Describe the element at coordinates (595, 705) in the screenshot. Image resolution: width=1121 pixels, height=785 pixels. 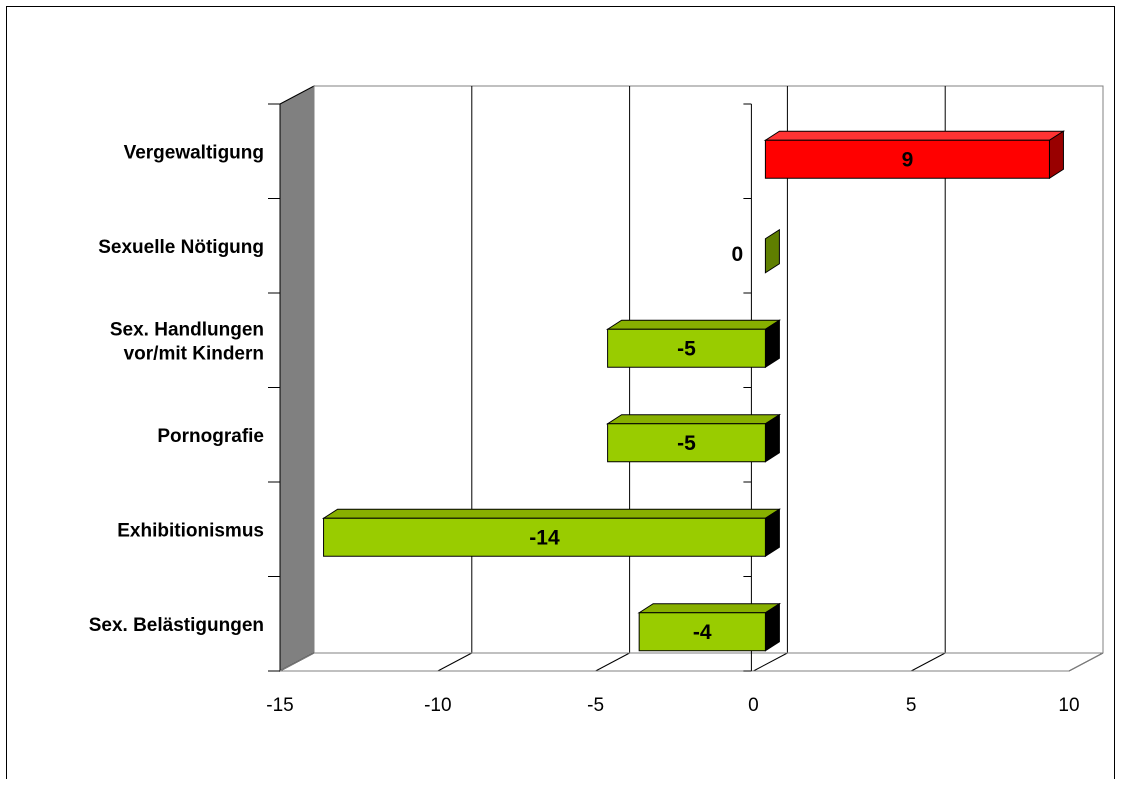
I see `x-tick-label: -5` at that location.